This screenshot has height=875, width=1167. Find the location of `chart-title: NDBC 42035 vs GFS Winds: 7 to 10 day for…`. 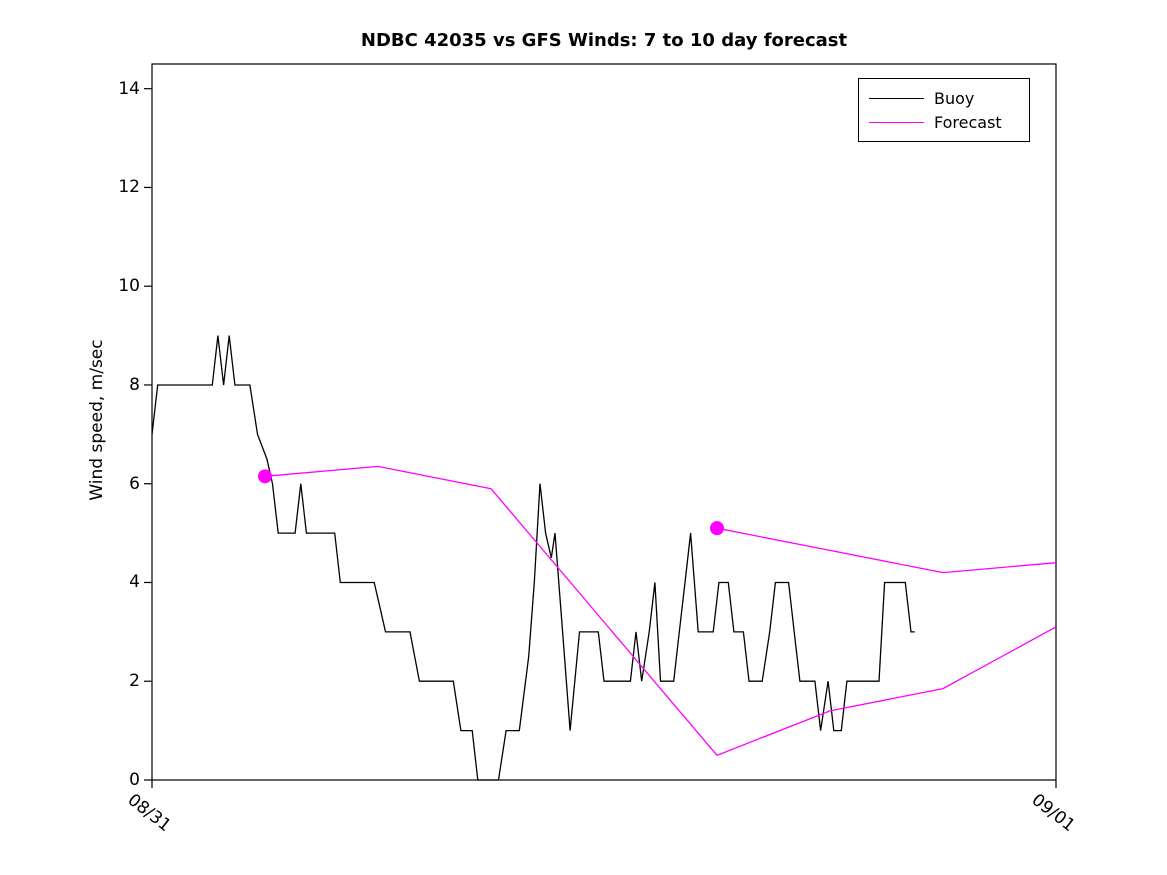

chart-title: NDBC 42035 vs GFS Winds: 7 to 10 day for… is located at coordinates (604, 40).